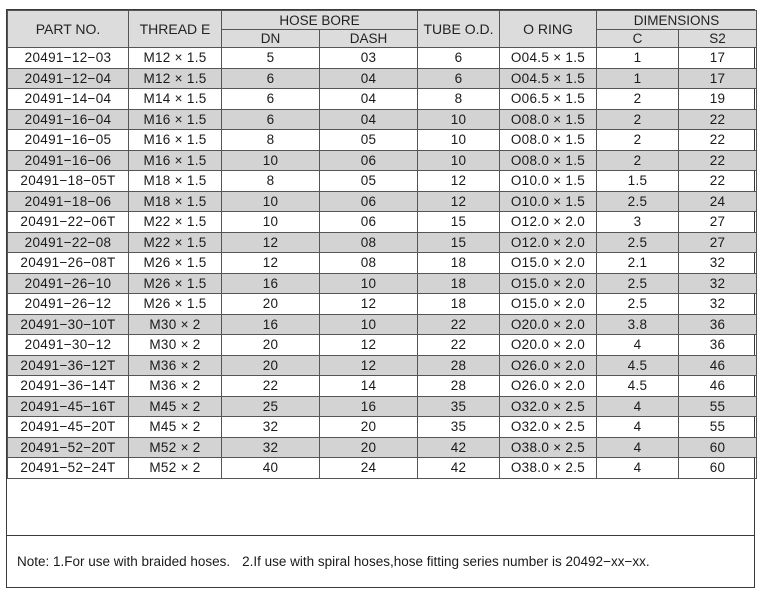 The height and width of the screenshot is (596, 763). I want to click on dn-cell: 10, so click(270, 160).